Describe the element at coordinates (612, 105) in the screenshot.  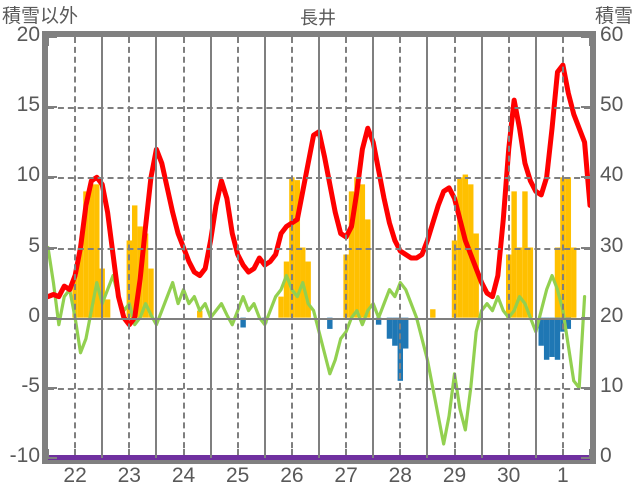
I see `right-tick-label: 50` at that location.